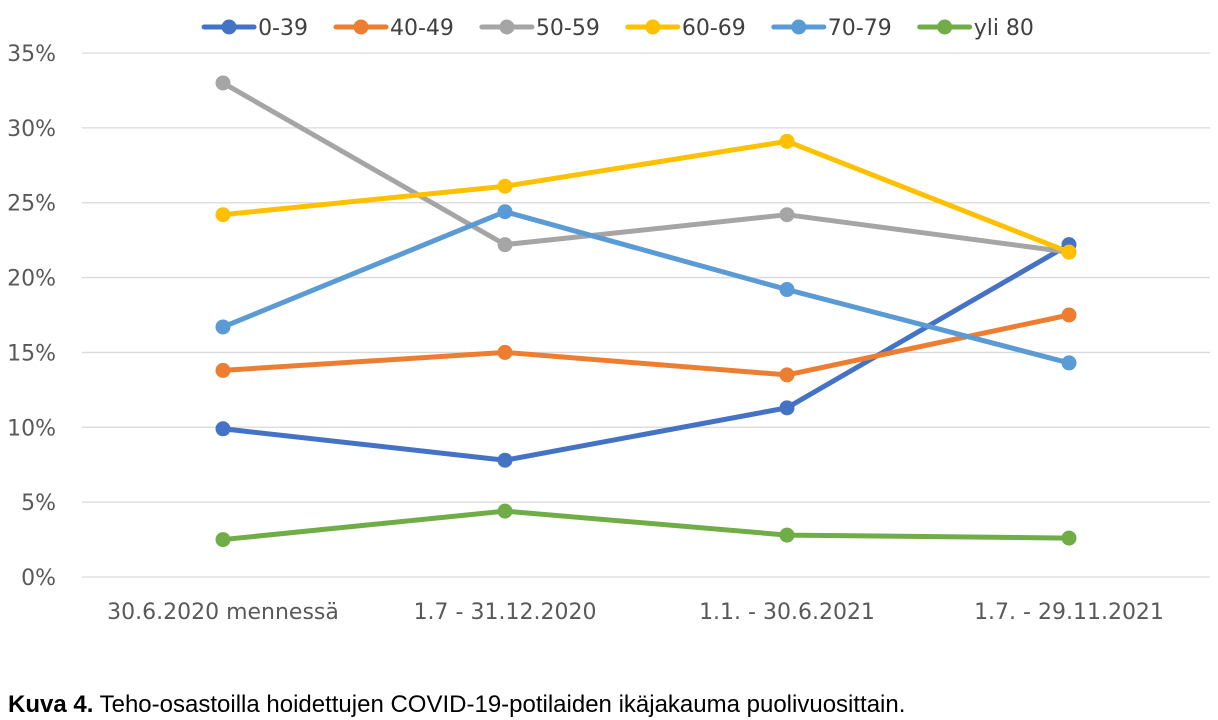 The height and width of the screenshot is (720, 1218). I want to click on y-tick-label: 0%, so click(38, 578).